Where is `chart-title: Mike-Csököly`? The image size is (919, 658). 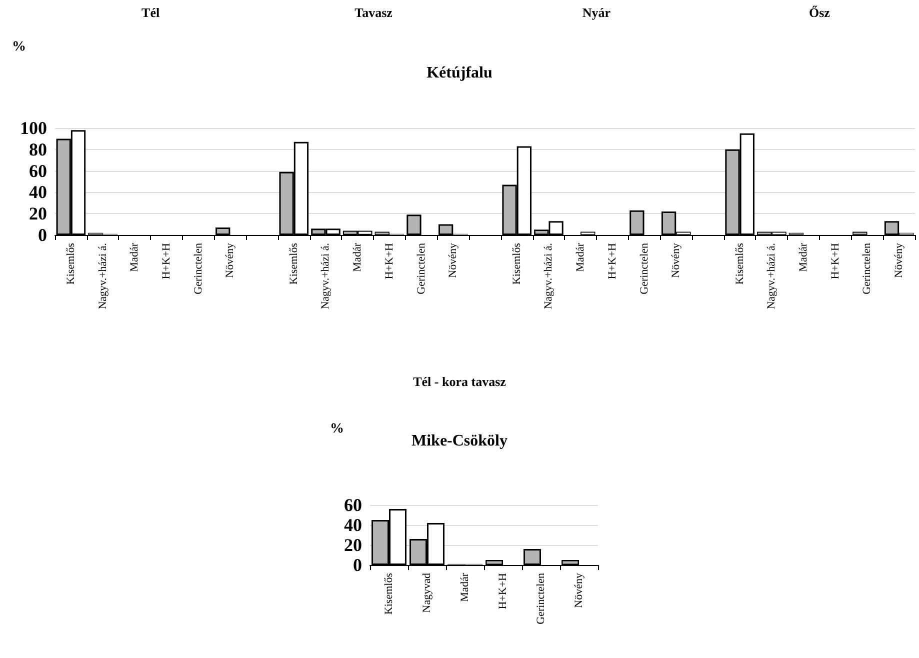
chart-title: Mike-Csököly is located at coordinates (460, 441).